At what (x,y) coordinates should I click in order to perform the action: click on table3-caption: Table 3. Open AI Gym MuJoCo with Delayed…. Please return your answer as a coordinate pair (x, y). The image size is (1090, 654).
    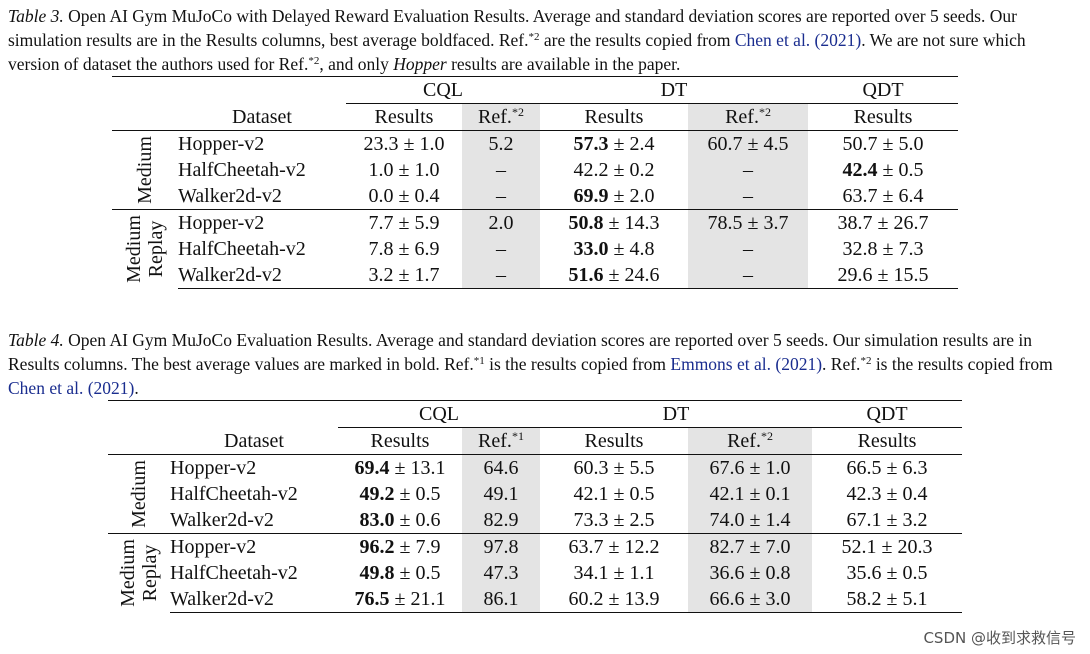
    Looking at the image, I should click on (517, 40).